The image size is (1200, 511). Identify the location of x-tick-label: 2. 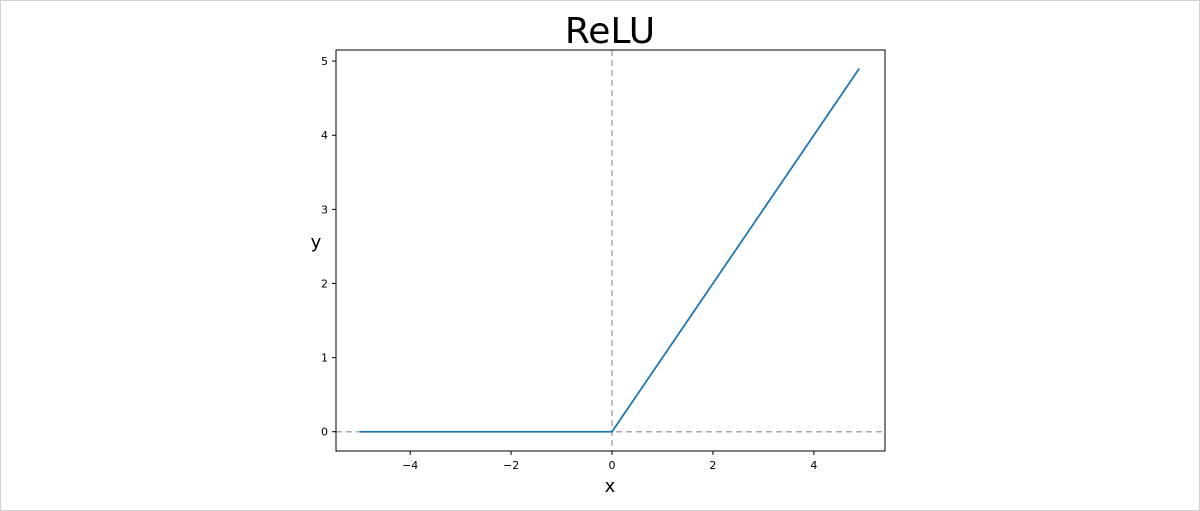
(712, 465).